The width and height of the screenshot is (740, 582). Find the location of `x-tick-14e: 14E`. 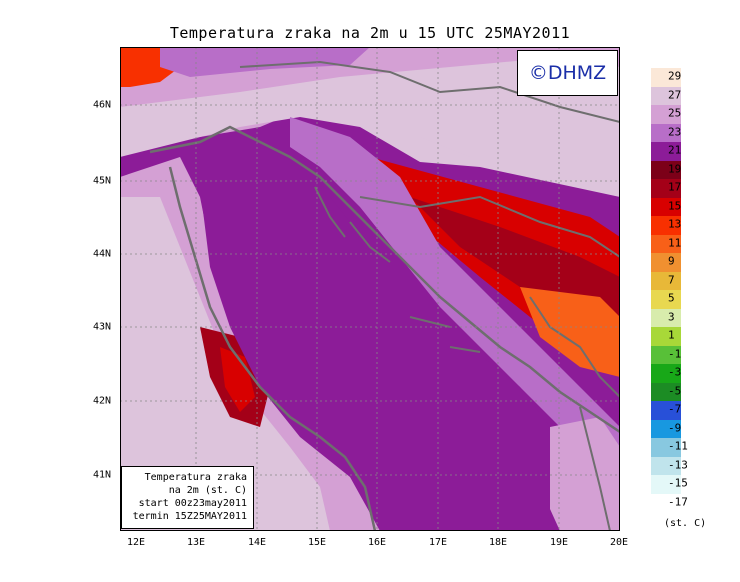

x-tick-14e: 14E is located at coordinates (257, 542).